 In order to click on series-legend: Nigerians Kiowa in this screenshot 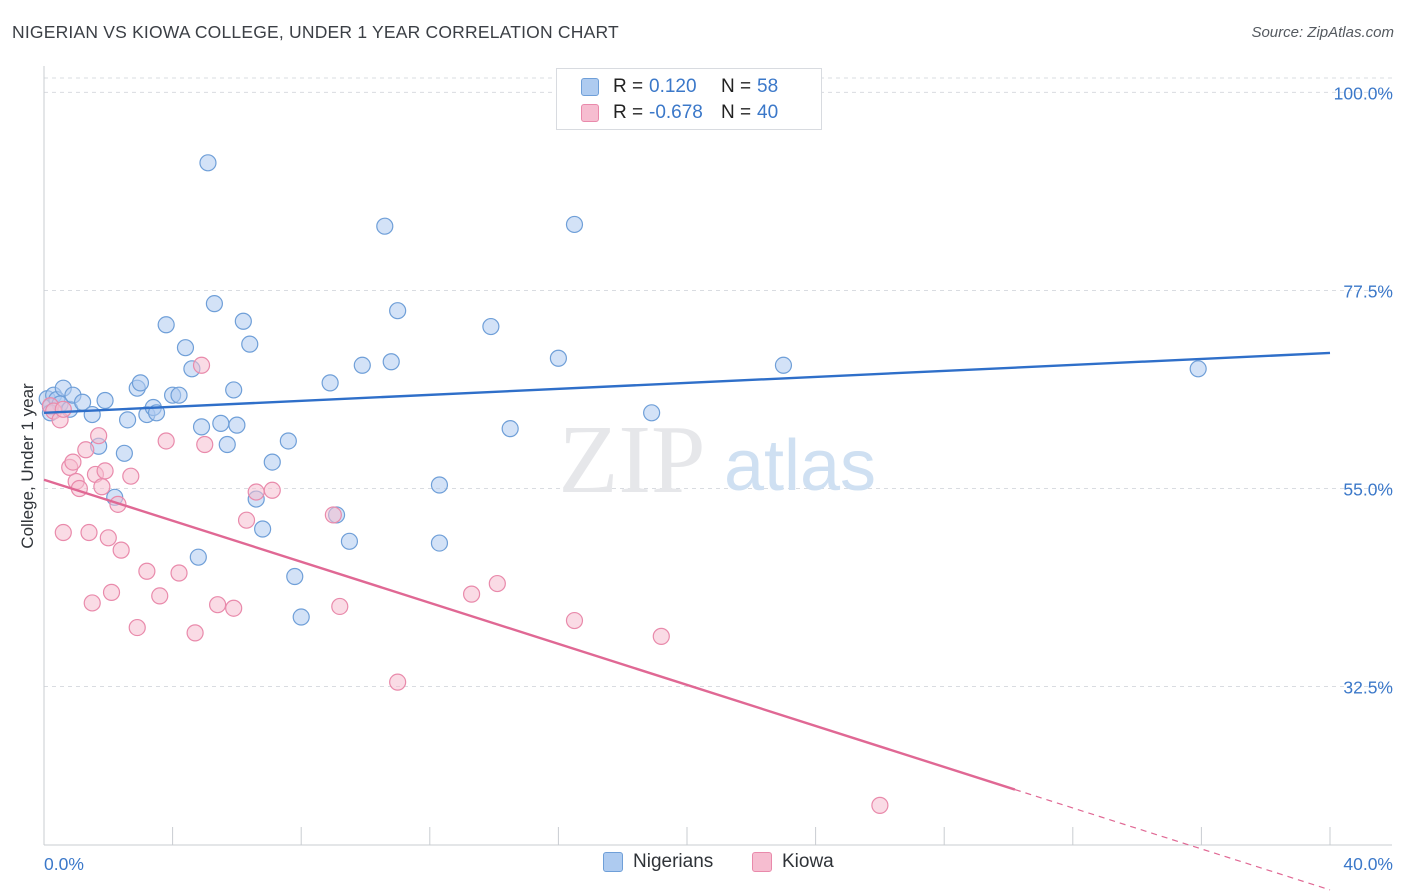, I will do `click(703, 864)`.